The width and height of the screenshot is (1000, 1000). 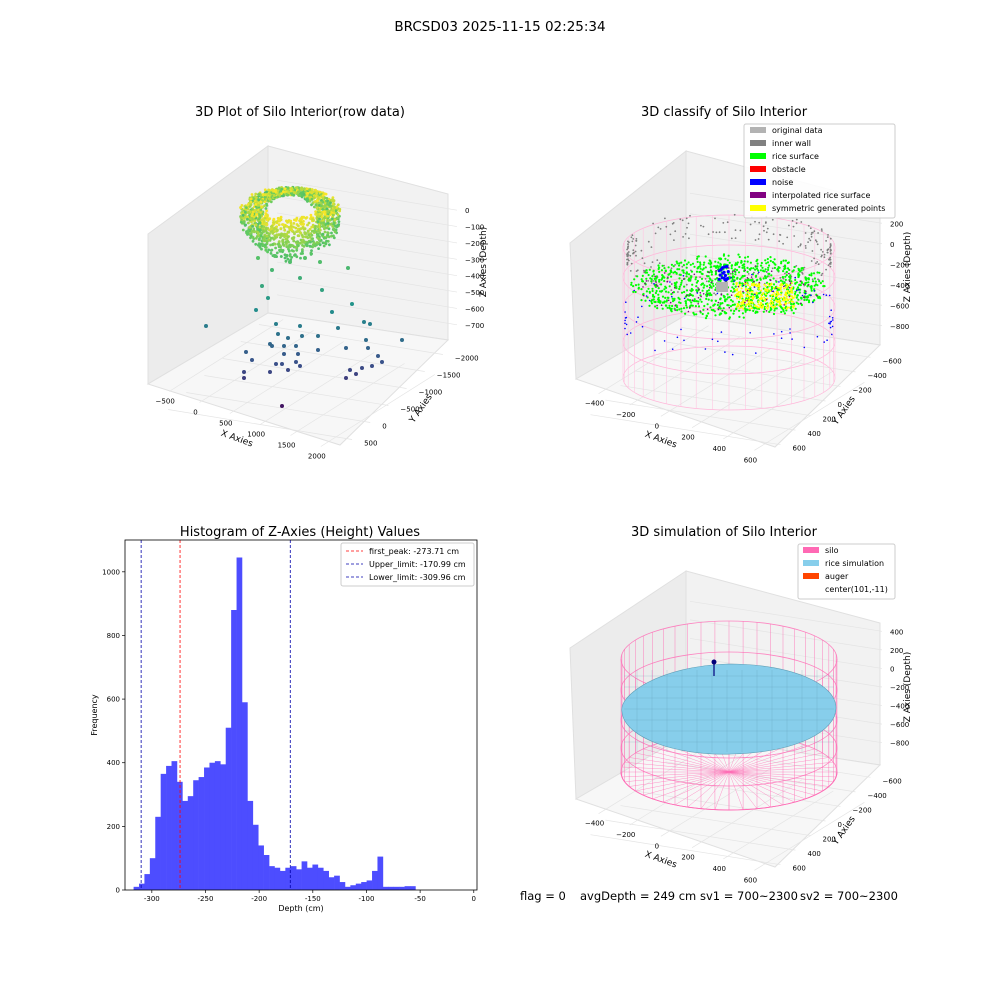 What do you see at coordinates (795, 156) in the screenshot?
I see `legend-label: rice surface` at bounding box center [795, 156].